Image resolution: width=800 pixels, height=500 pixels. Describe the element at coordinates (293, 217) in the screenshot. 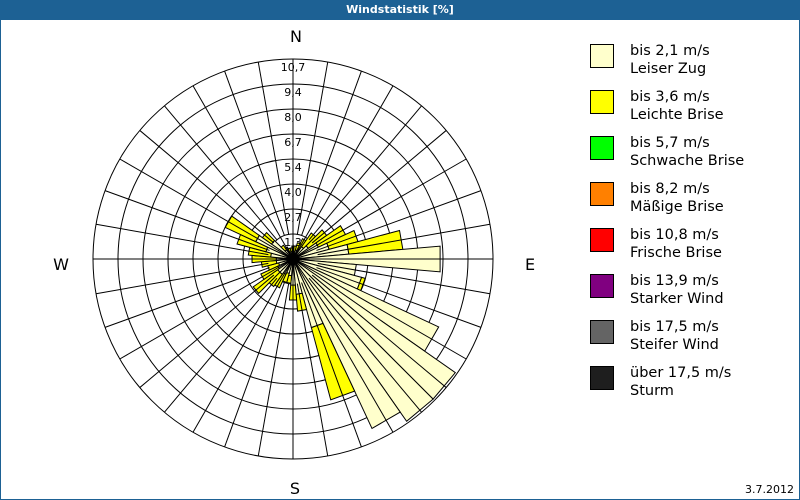

I see `svg-text: 2,7` at that location.